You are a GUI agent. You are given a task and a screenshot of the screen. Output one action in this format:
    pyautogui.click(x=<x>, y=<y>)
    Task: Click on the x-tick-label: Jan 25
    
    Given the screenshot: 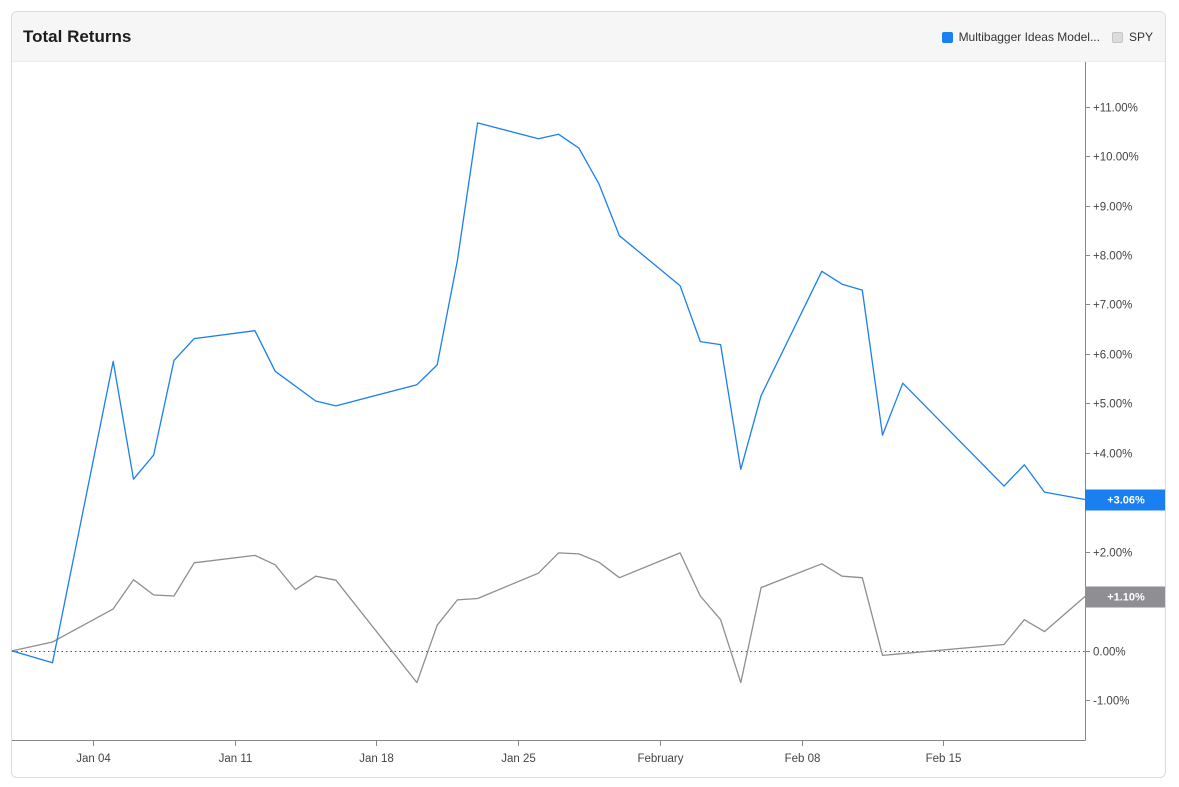 What is the action you would take?
    pyautogui.click(x=518, y=759)
    